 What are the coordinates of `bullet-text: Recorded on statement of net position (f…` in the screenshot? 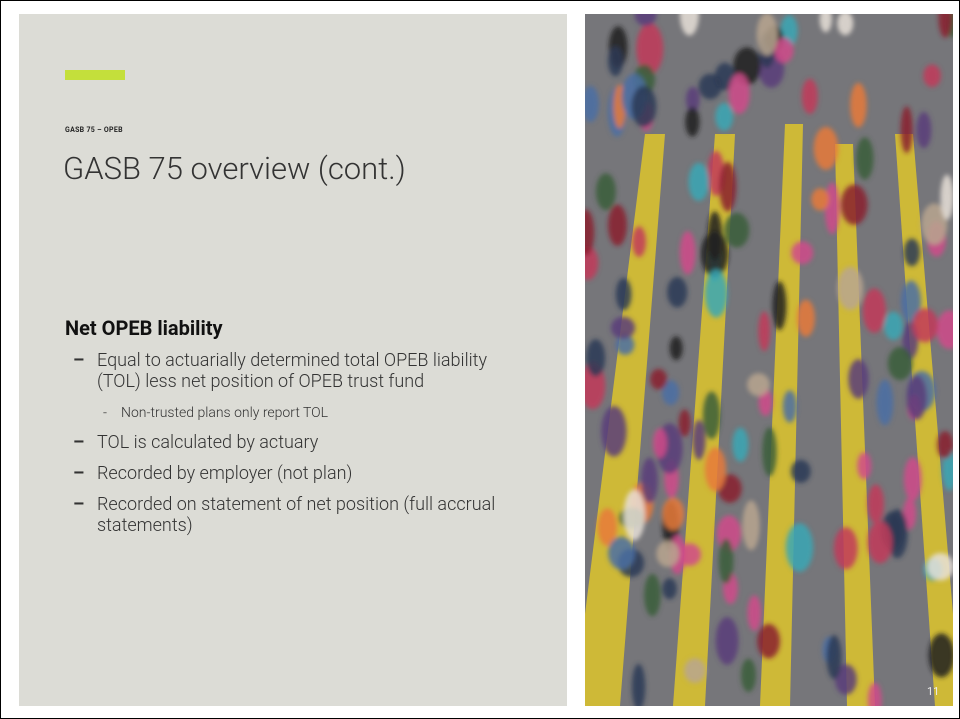 It's located at (296, 515).